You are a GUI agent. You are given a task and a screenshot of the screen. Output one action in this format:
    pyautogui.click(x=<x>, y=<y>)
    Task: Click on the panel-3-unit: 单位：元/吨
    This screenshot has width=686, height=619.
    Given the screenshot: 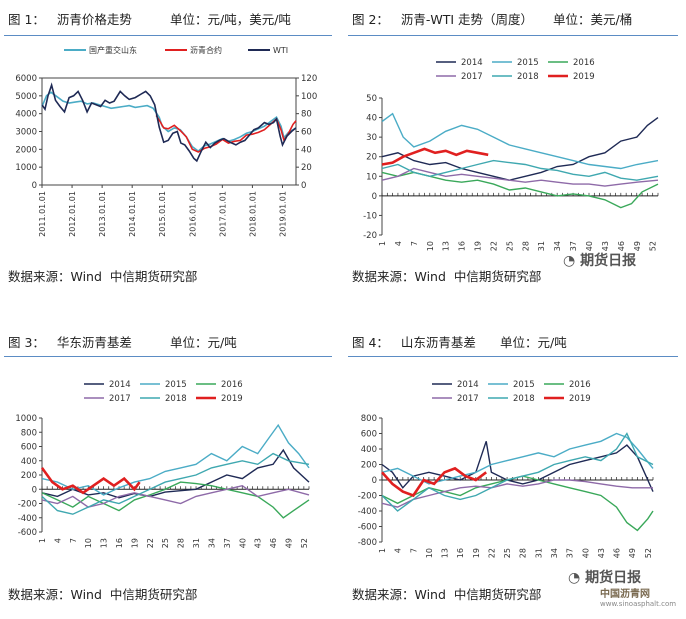 What is the action you would take?
    pyautogui.click(x=203, y=342)
    